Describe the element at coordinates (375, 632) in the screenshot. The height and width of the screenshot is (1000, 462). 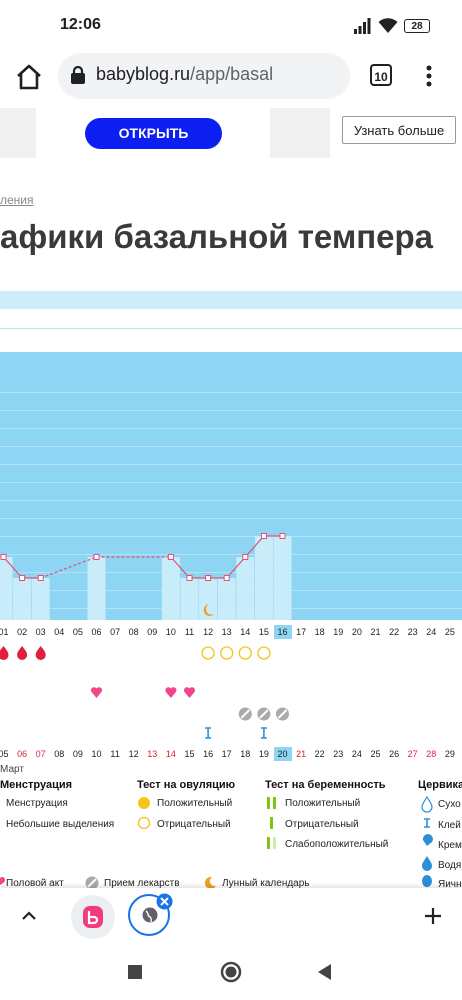
I see `cycle-day-label: 21` at that location.